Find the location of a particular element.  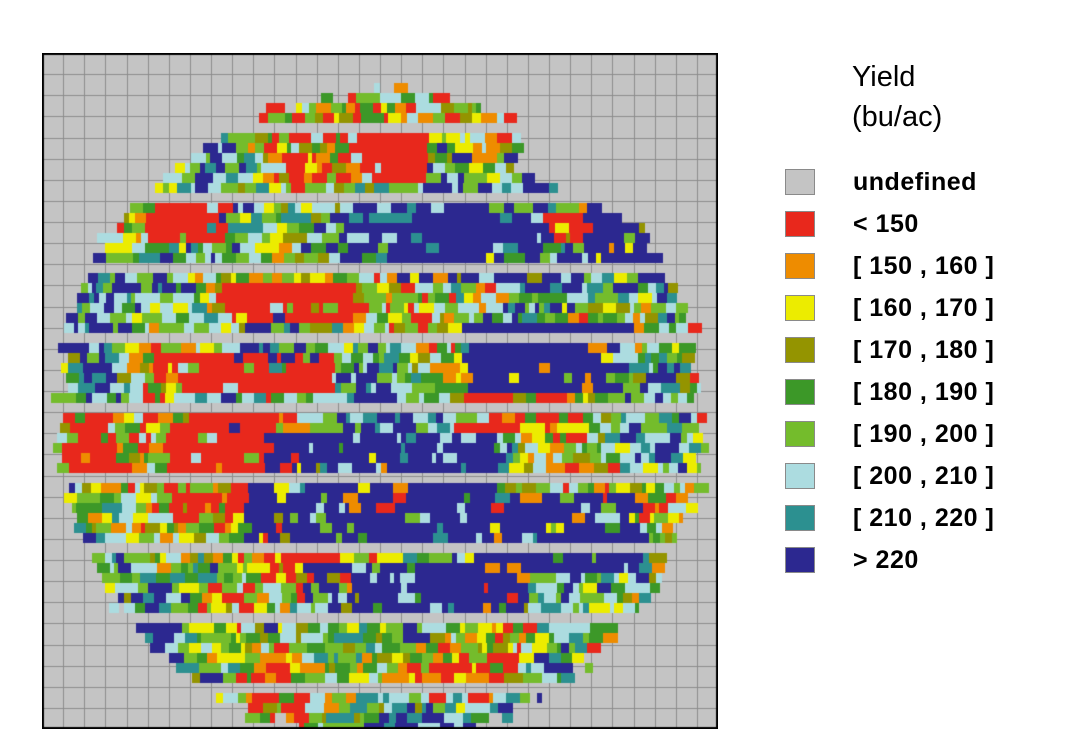

legend-item-180-190: [ 180 , 190 ] is located at coordinates (920, 392).